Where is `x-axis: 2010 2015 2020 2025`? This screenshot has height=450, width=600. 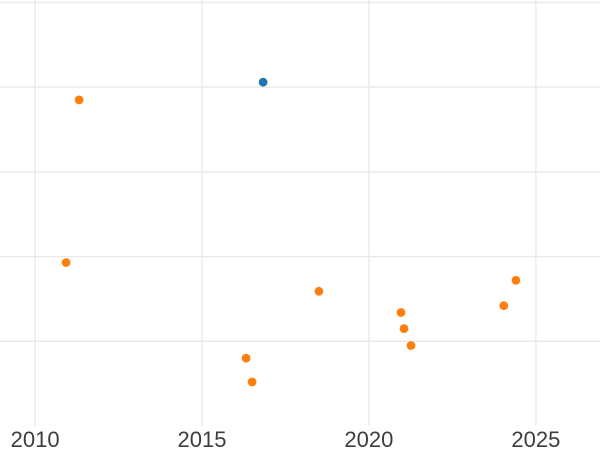
x-axis: 2010 2015 2020 2025 is located at coordinates (286, 438).